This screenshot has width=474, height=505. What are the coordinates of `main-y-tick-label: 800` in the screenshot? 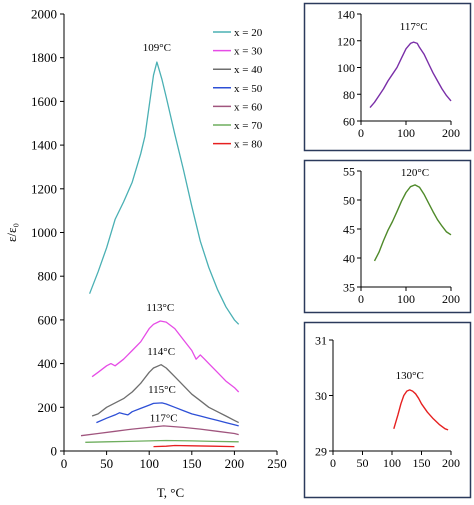 It's located at (48, 276).